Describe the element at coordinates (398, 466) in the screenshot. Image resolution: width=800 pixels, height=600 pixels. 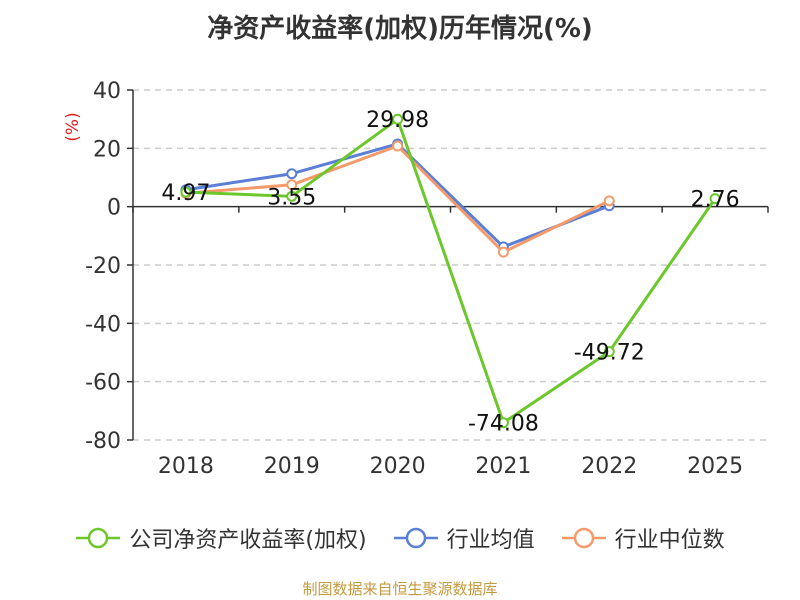
I see `x-tick-label: 2020` at that location.